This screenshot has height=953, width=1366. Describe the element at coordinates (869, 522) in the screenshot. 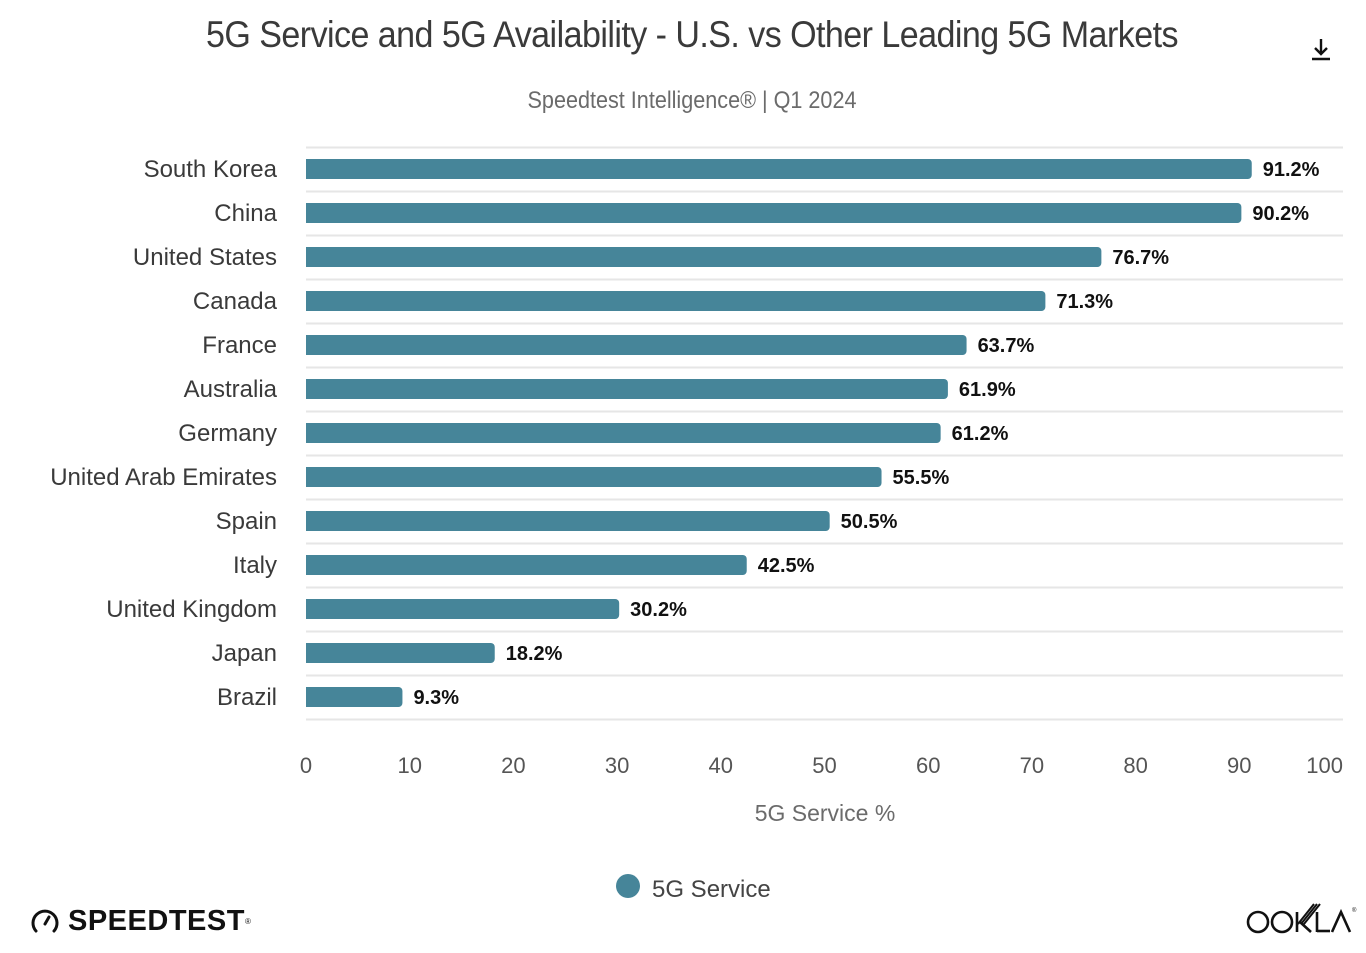

I see `value-label: 50.5%` at that location.